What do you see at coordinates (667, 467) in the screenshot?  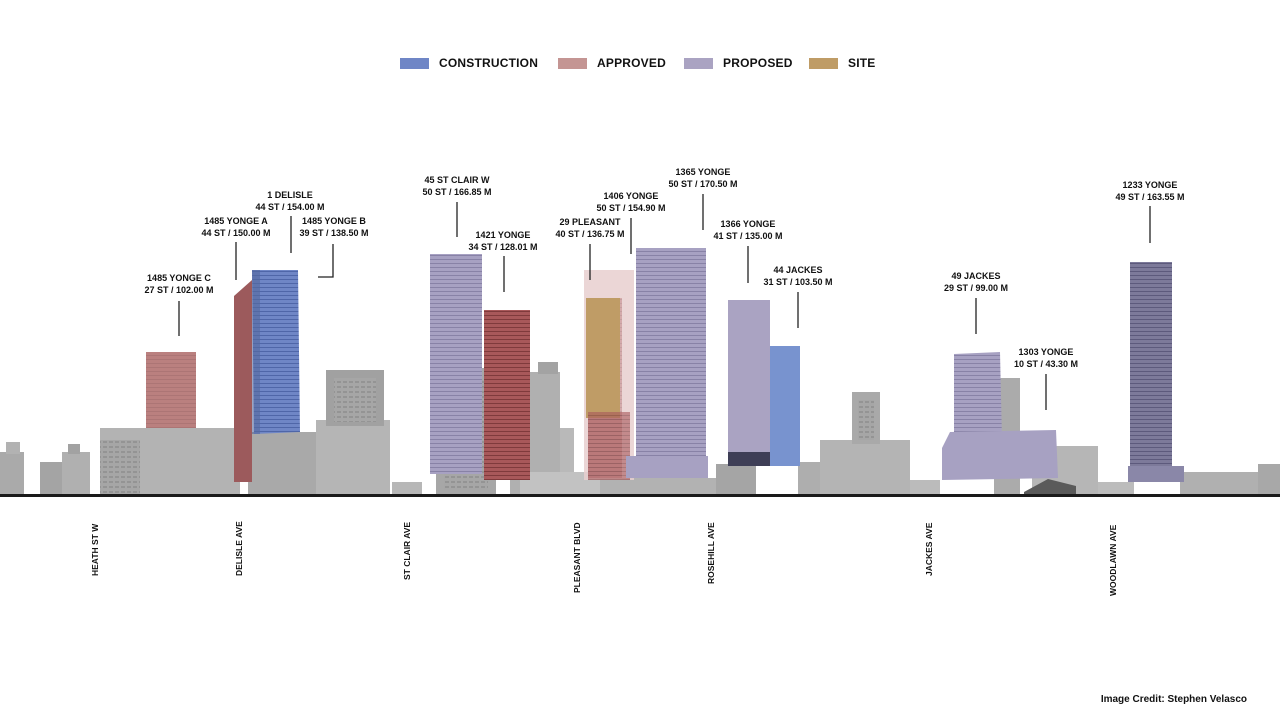 I see `tower-1365-yonge-podium` at bounding box center [667, 467].